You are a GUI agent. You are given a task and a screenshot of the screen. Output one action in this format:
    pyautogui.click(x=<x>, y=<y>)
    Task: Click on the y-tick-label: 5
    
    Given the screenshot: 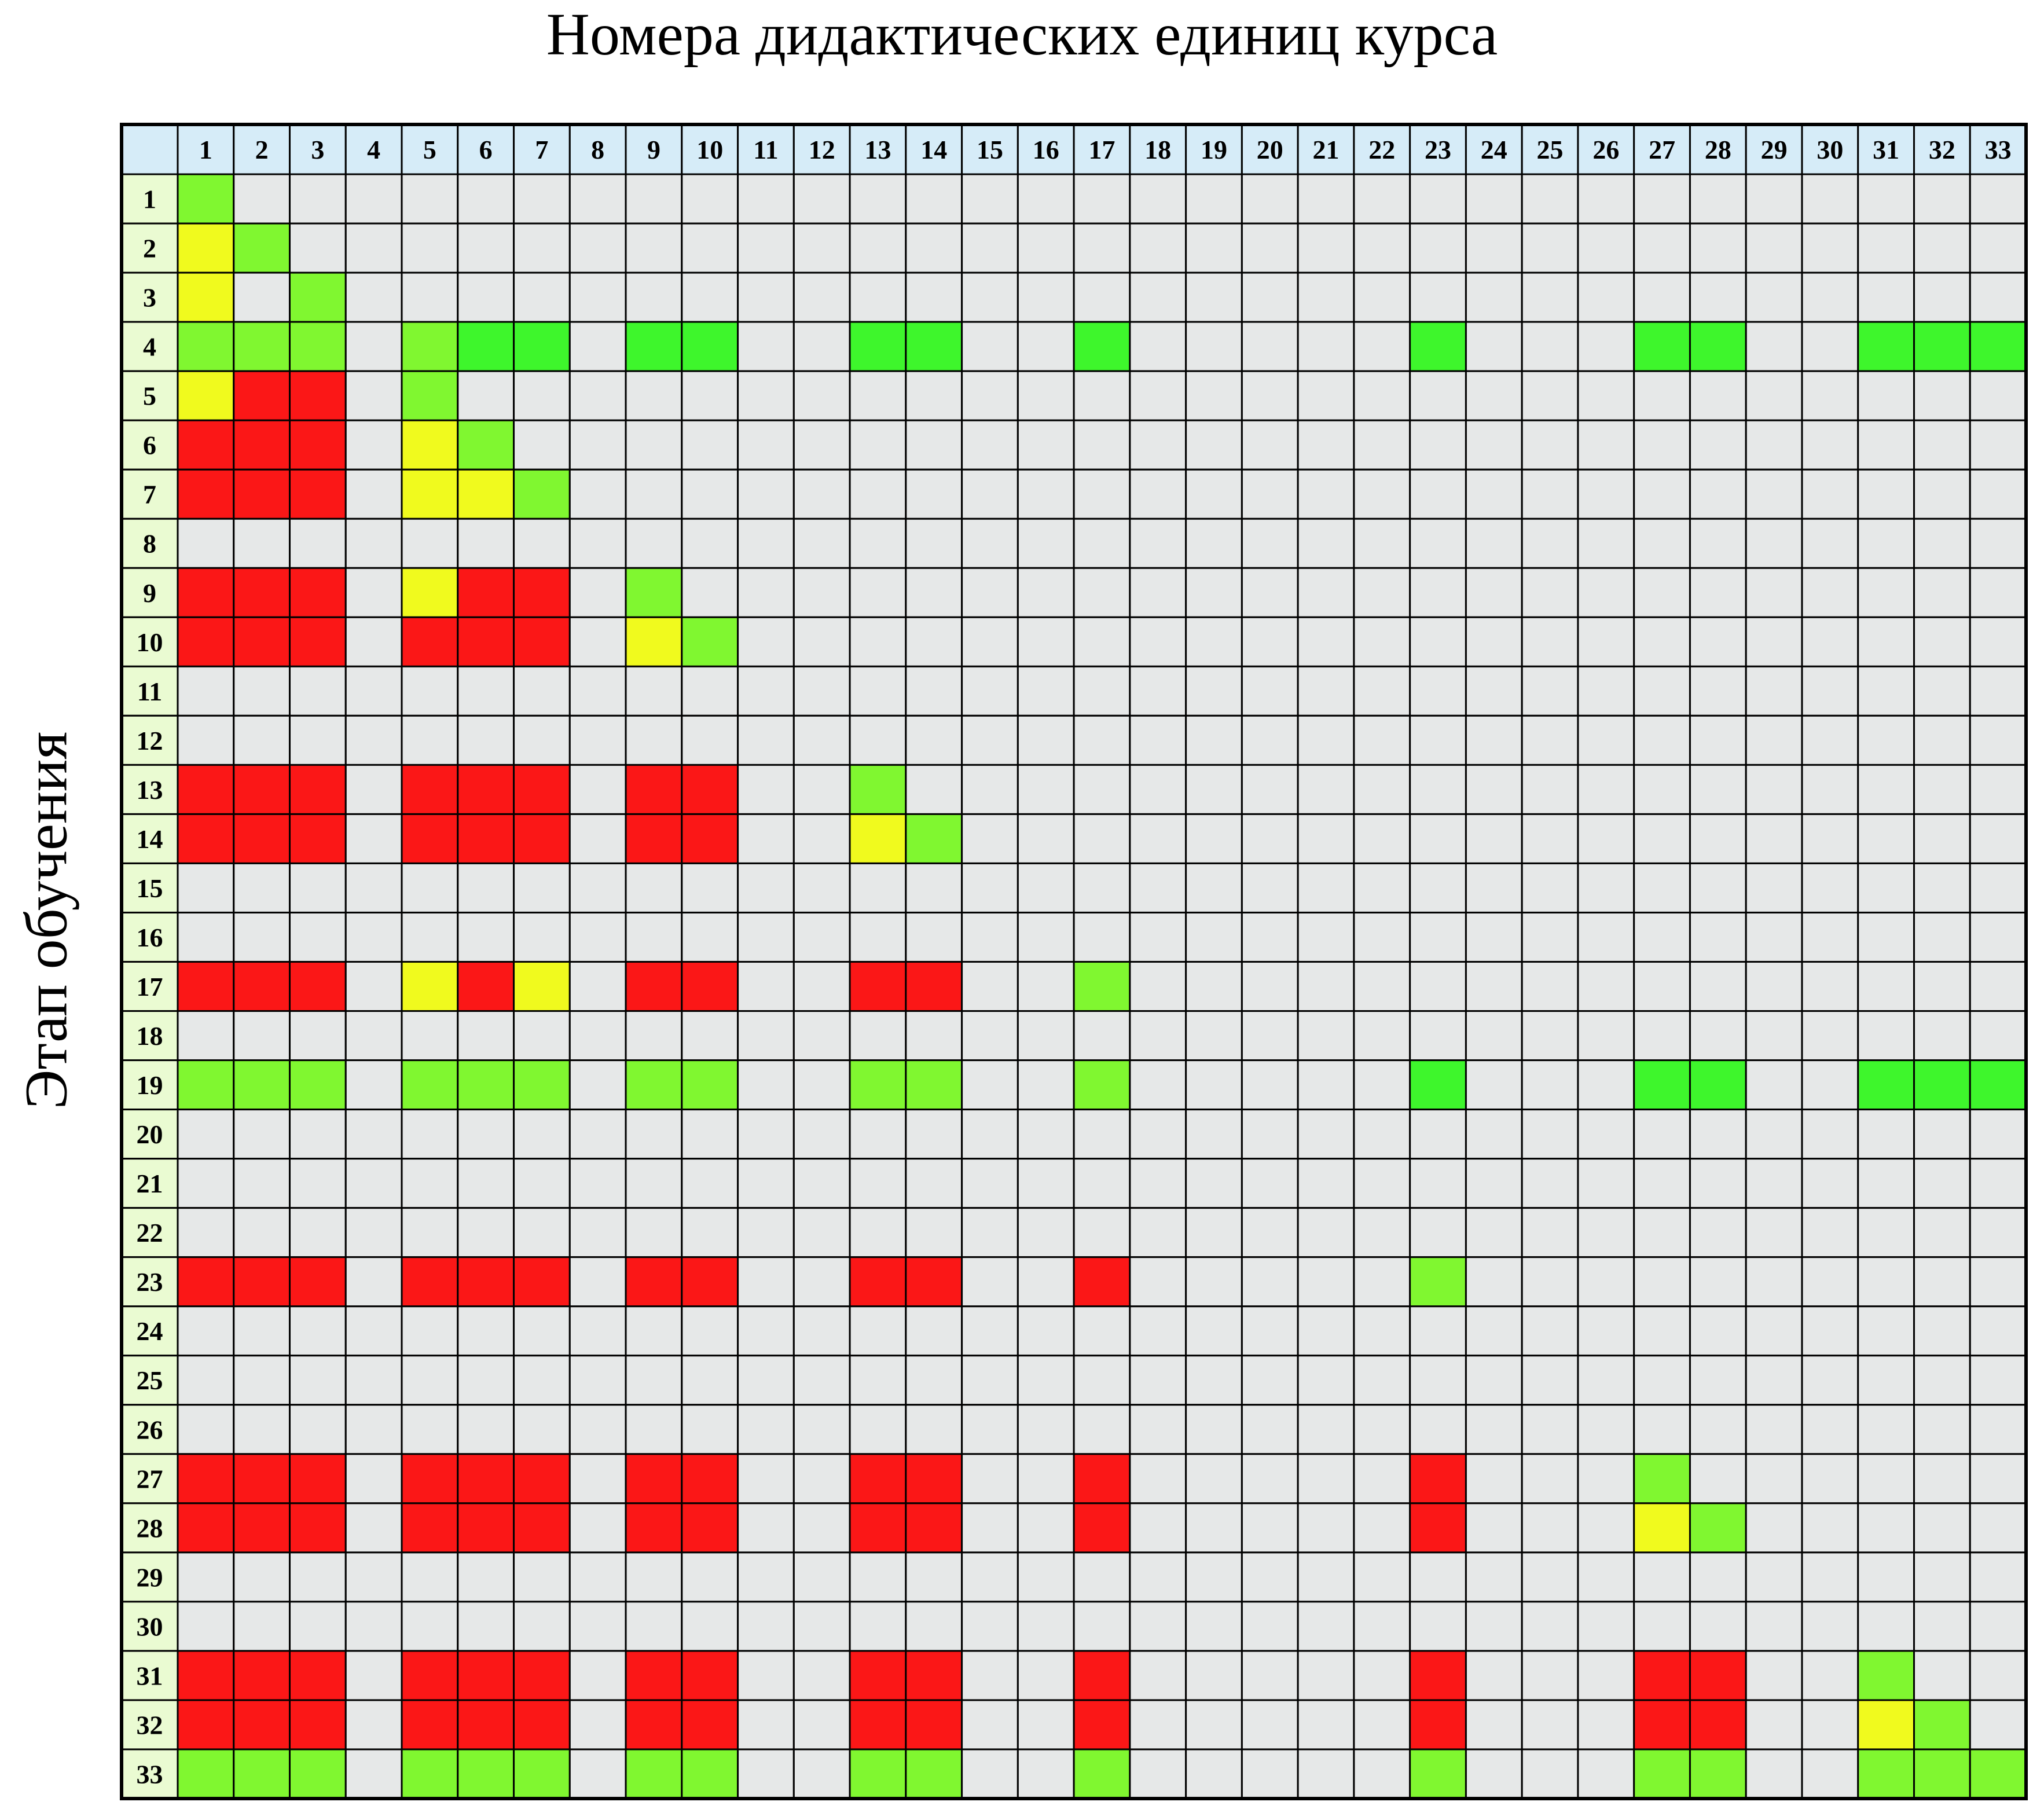 What is the action you would take?
    pyautogui.click(x=150, y=396)
    